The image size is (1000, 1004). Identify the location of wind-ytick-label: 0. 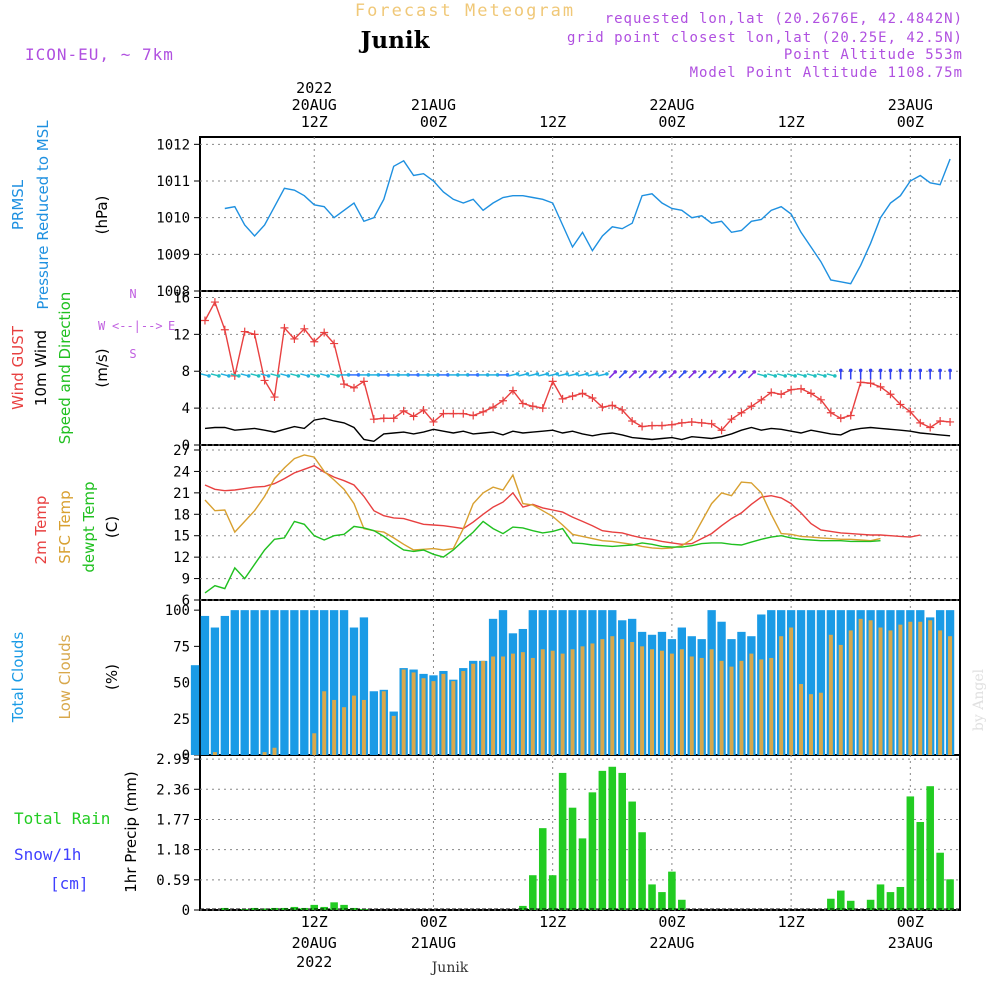
(186, 446).